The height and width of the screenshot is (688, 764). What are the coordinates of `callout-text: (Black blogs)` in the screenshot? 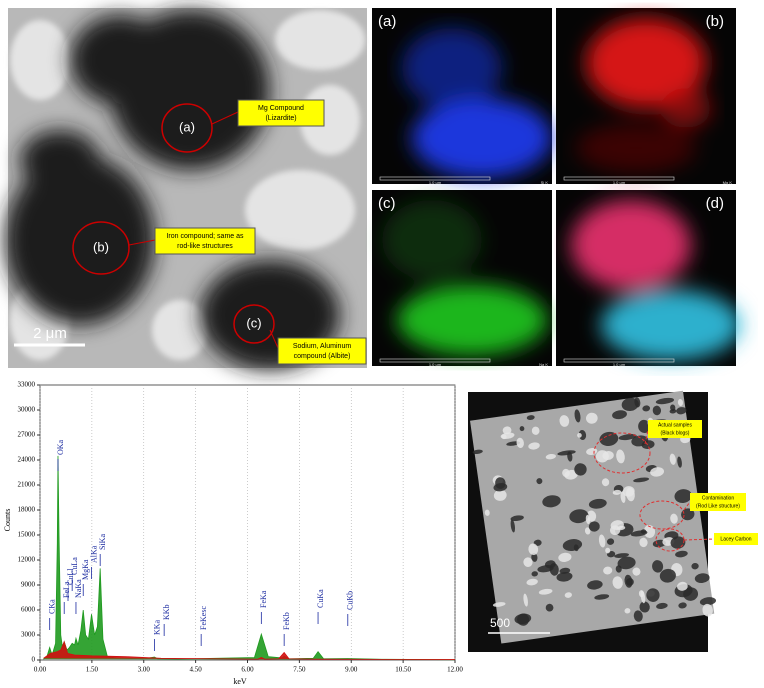 It's located at (675, 433).